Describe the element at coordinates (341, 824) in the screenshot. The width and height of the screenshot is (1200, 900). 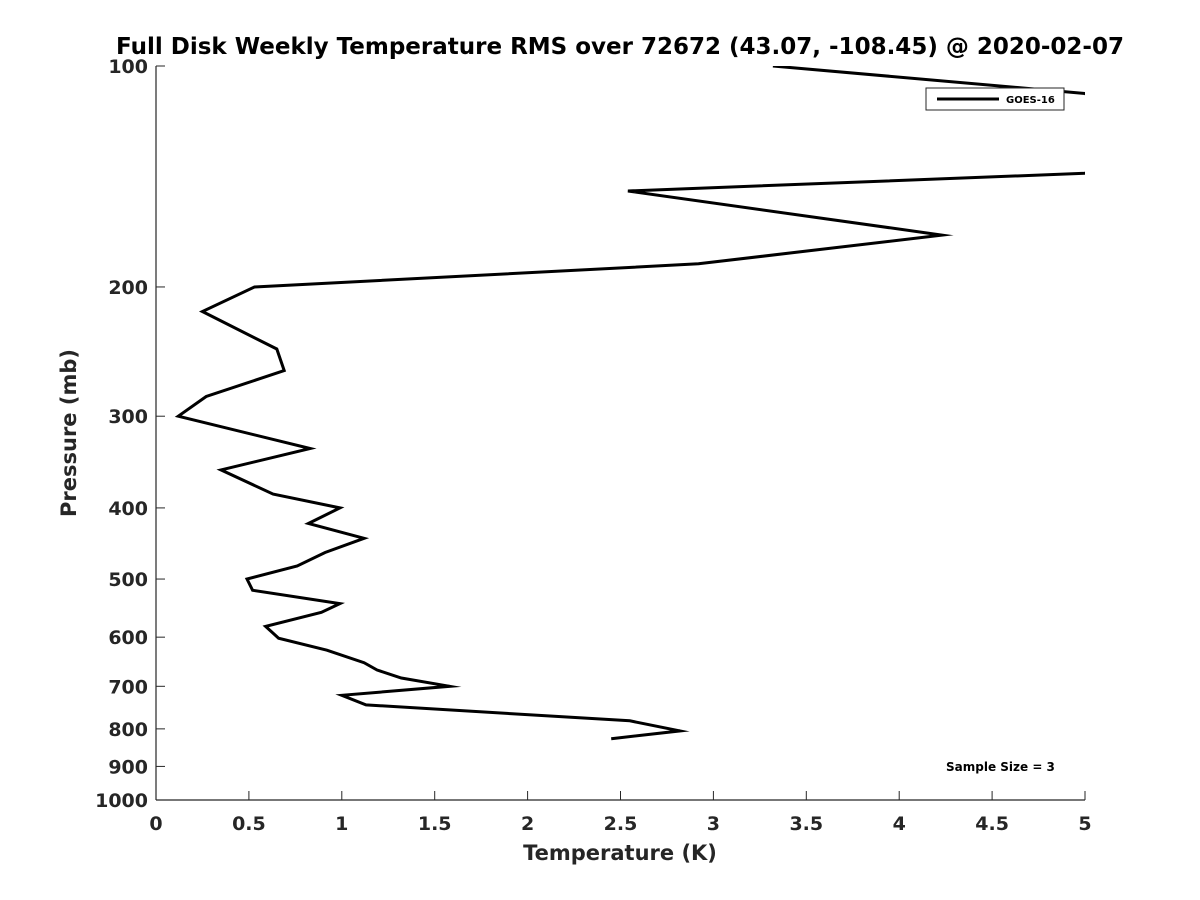
I see `x-tick-label: 1` at that location.